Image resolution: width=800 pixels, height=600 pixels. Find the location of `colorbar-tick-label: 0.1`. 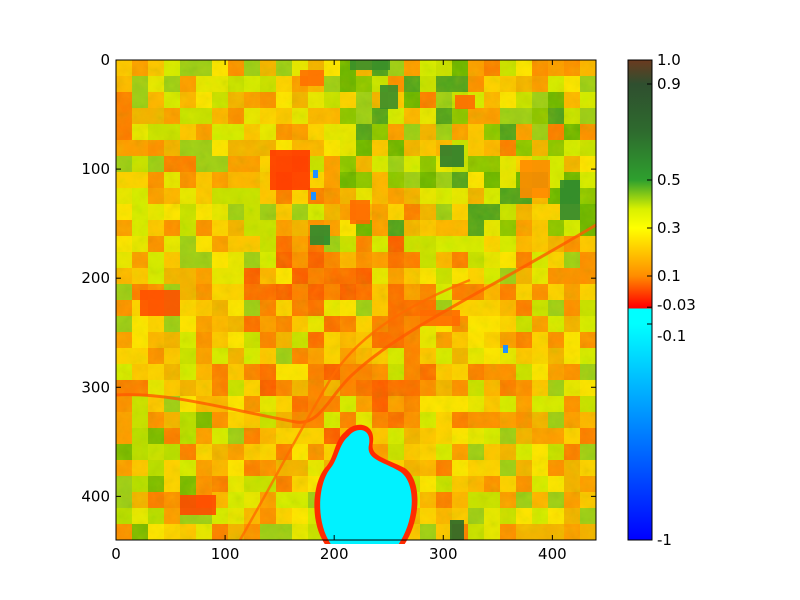

colorbar-tick-label: 0.1 is located at coordinates (669, 276).